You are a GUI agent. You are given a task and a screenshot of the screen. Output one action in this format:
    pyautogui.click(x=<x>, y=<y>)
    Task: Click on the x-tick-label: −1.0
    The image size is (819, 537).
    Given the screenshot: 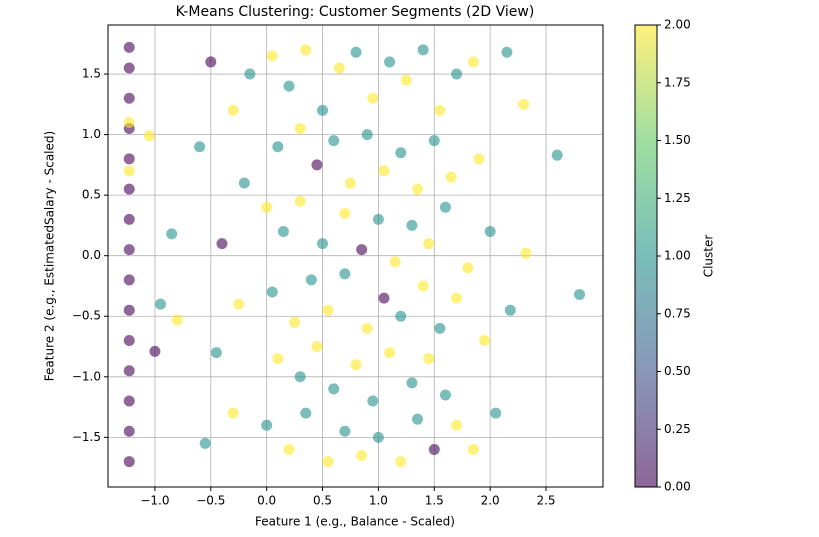 What is the action you would take?
    pyautogui.click(x=154, y=501)
    